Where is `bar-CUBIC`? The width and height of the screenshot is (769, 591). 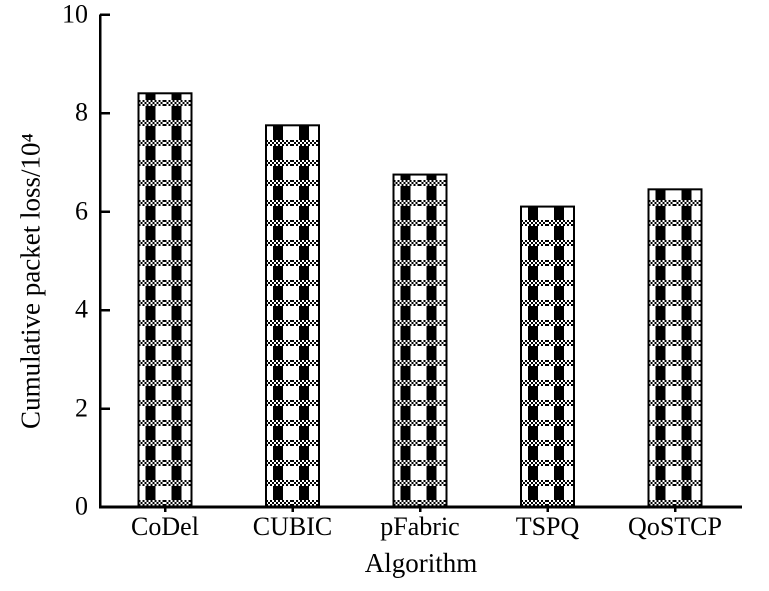
bar-CUBIC is located at coordinates (292, 316).